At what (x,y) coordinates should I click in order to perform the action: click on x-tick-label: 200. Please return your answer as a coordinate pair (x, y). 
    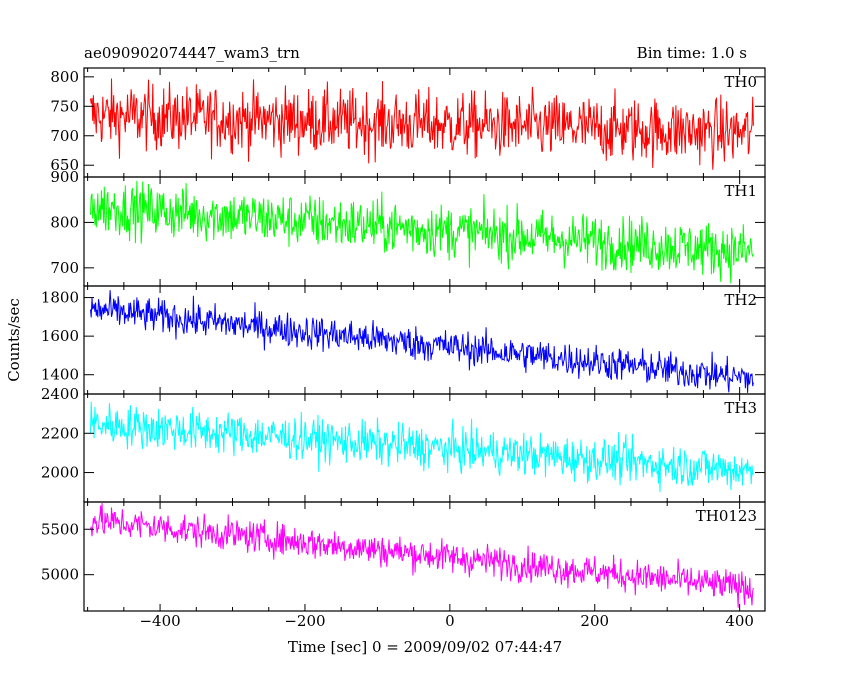
    Looking at the image, I should click on (594, 621).